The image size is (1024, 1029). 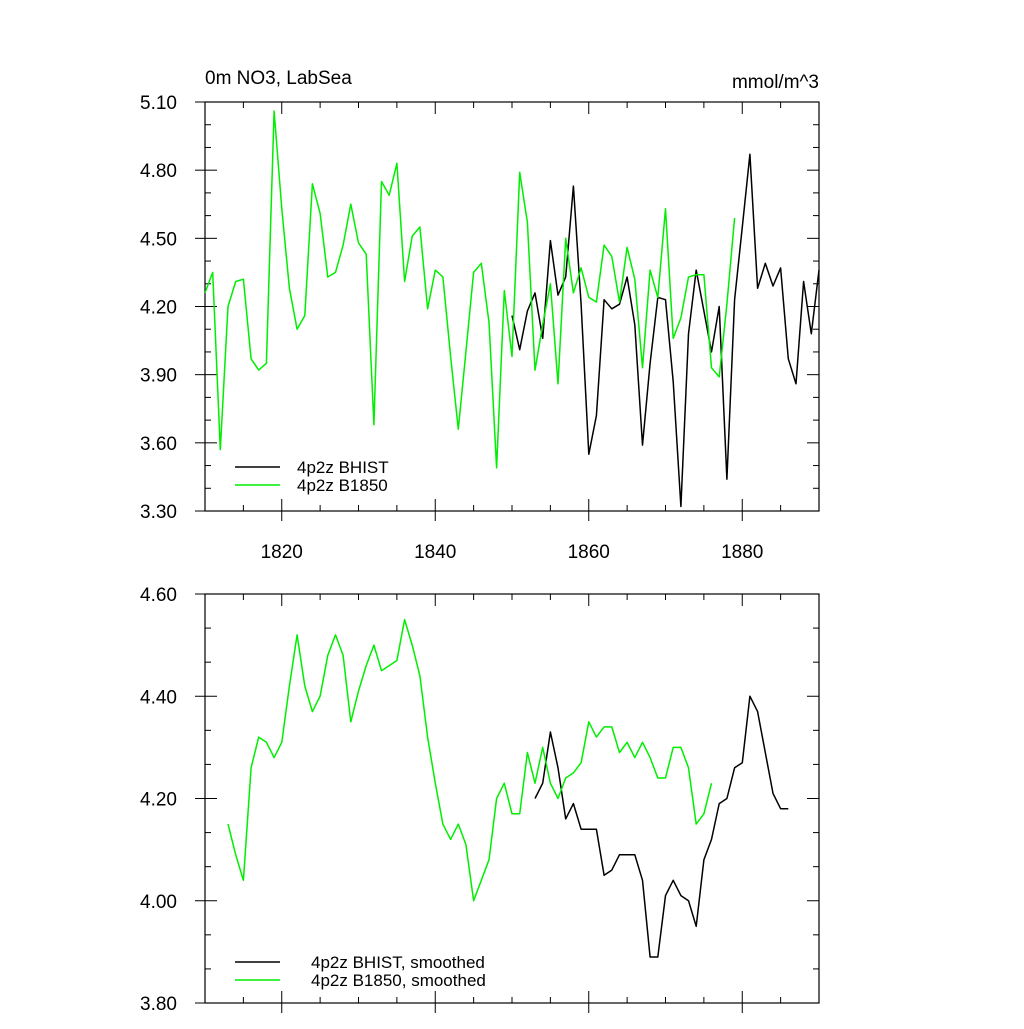 I want to click on y-tick-label: 4.80, so click(x=158, y=171).